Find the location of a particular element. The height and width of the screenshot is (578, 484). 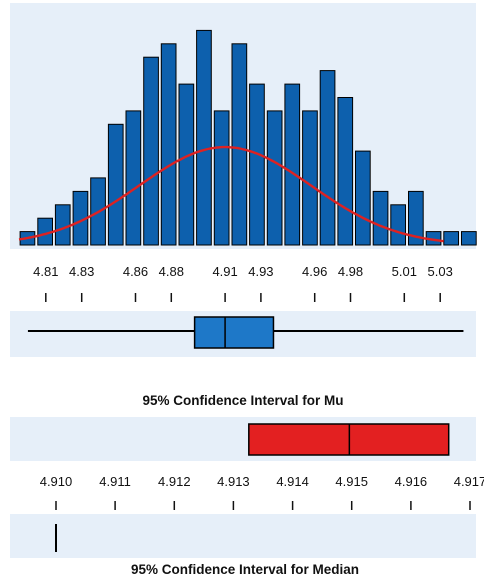

median-ci-caption: 95% Confidence Interval for Median is located at coordinates (245, 569).